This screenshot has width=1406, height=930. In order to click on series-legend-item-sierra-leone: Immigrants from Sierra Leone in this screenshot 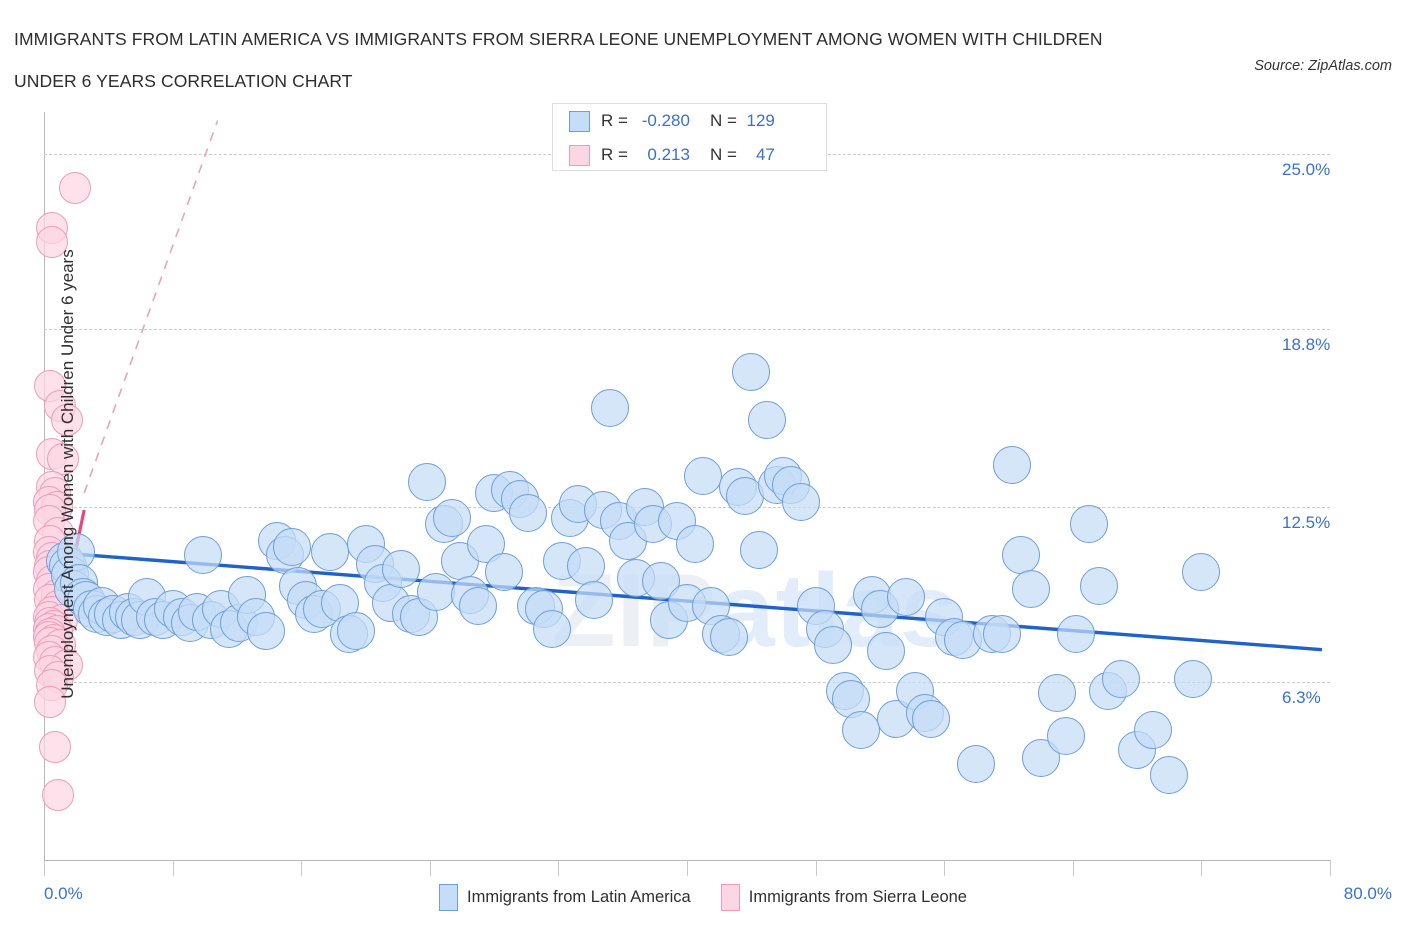, I will do `click(843, 897)`.